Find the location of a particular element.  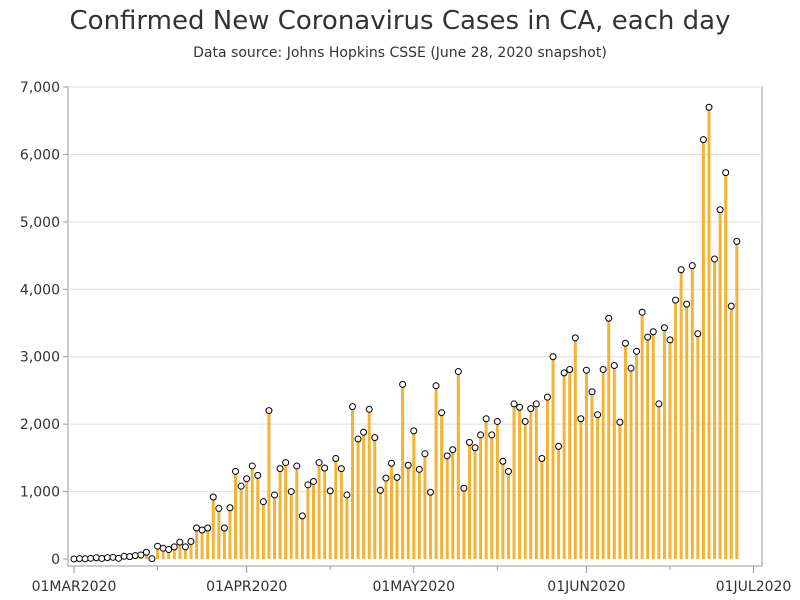

y-tick-label: 5,000 is located at coordinates (40, 223).